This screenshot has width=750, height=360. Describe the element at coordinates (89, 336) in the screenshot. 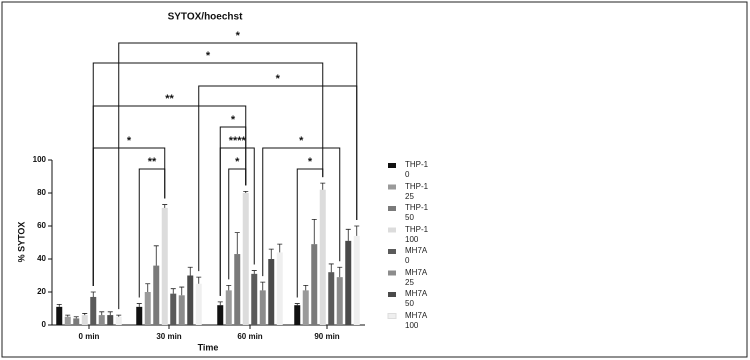

I see `x-tick-label: 0 min` at that location.